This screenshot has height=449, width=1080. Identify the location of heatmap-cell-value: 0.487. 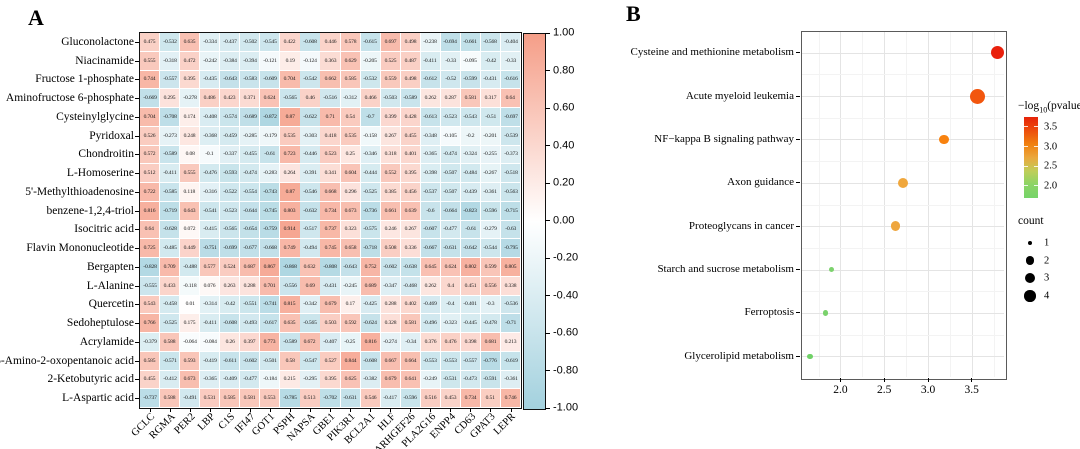
(410, 60).